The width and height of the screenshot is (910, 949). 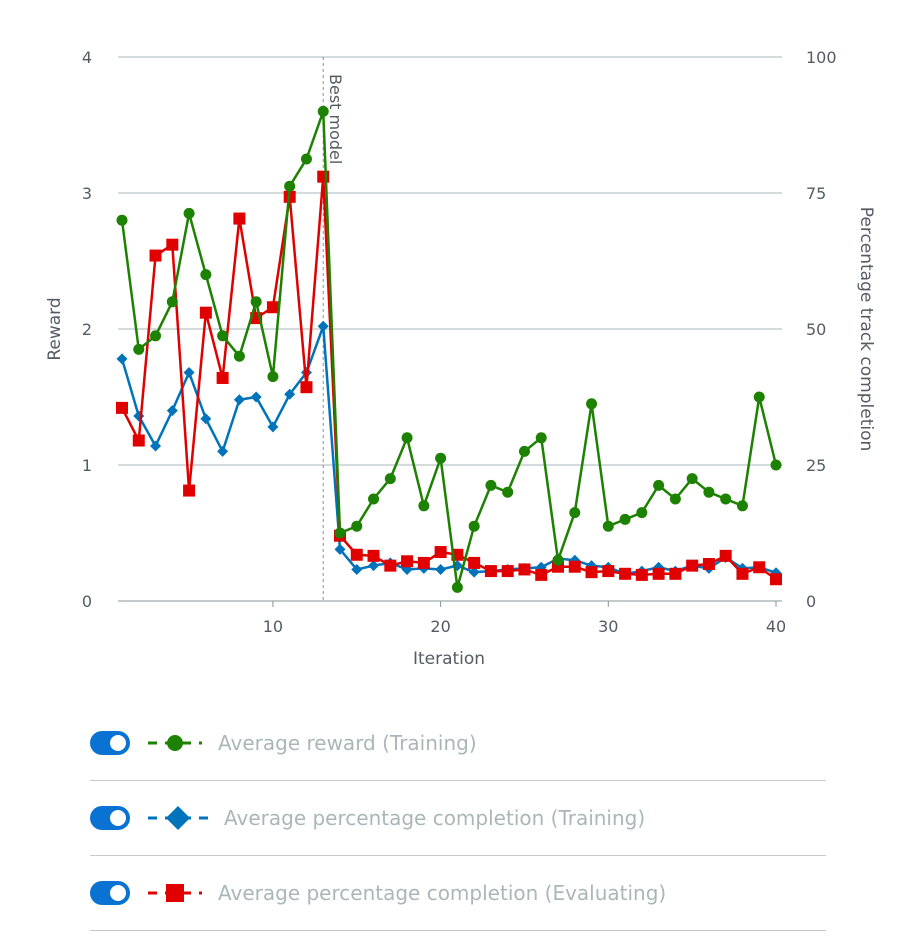 I want to click on y2-tick-label: 0, so click(x=811, y=601).